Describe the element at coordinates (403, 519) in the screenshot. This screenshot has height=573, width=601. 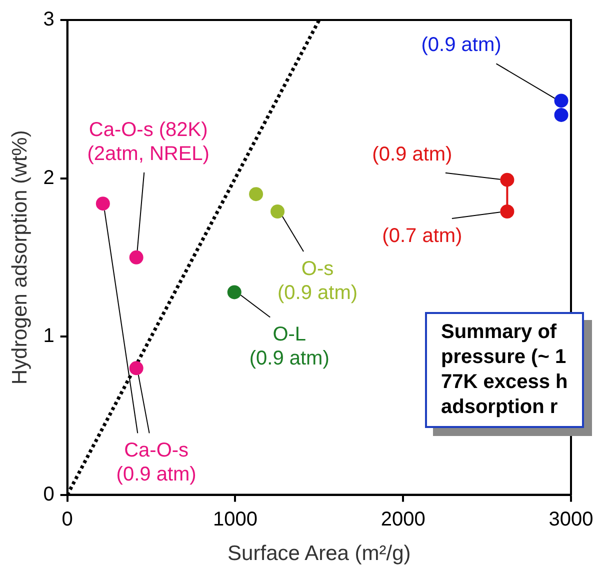
I see `x-tick-label: 2000` at that location.